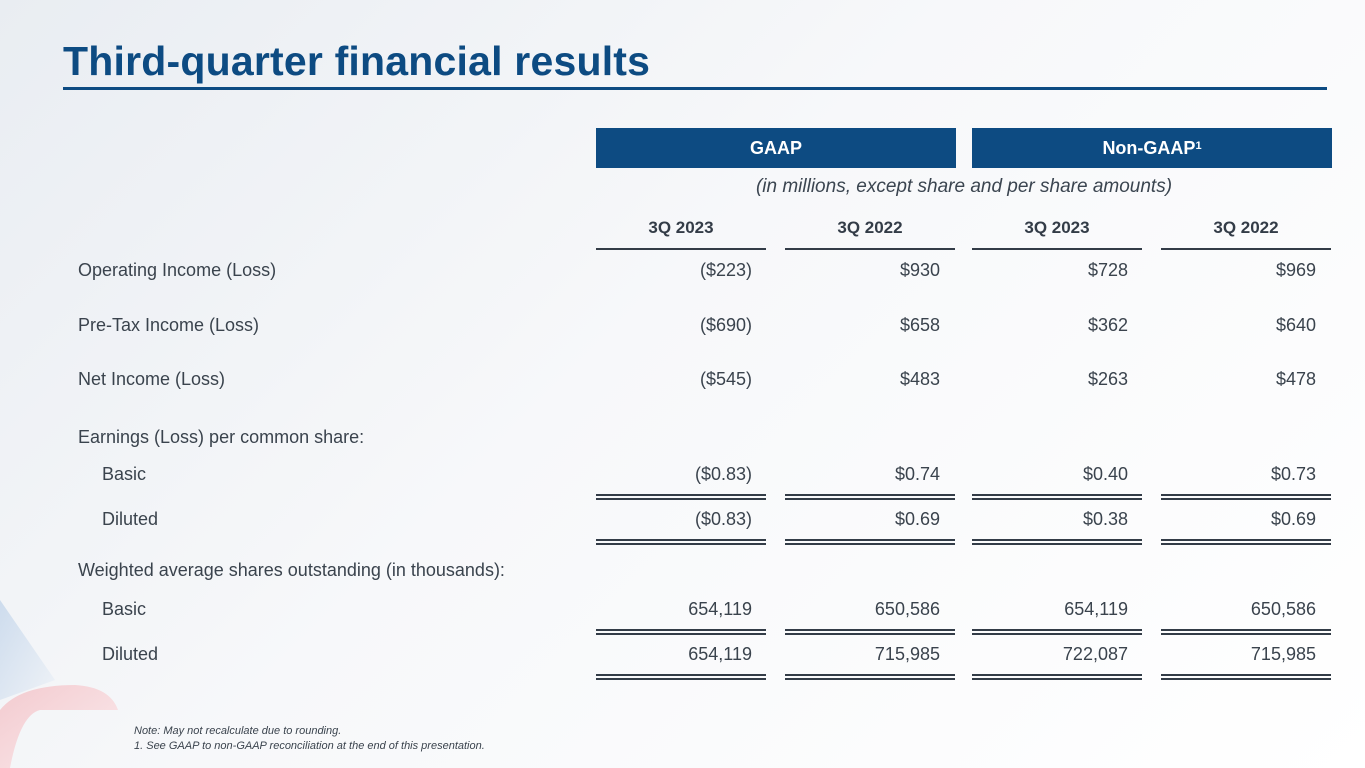  I want to click on nongaap-group-header: Non-GAAP 1, so click(1152, 148).